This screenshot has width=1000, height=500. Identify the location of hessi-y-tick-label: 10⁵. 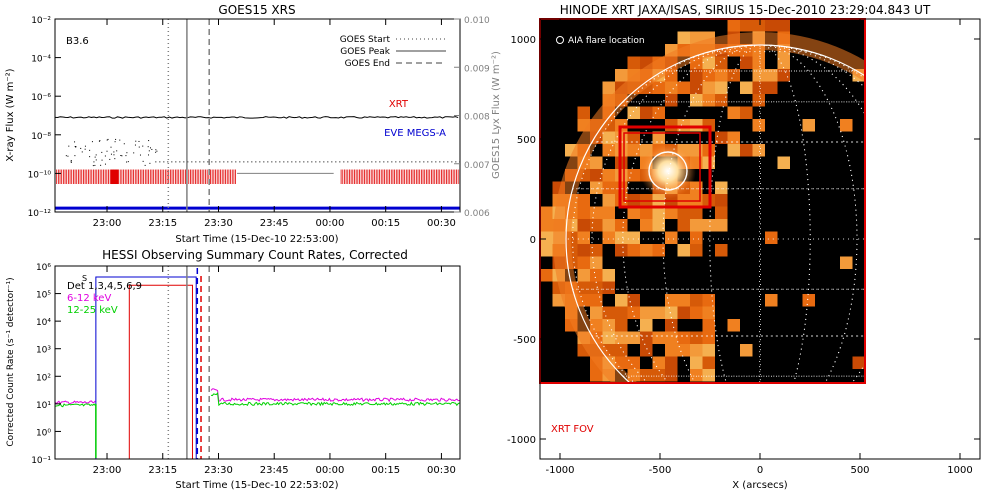
(43, 296).